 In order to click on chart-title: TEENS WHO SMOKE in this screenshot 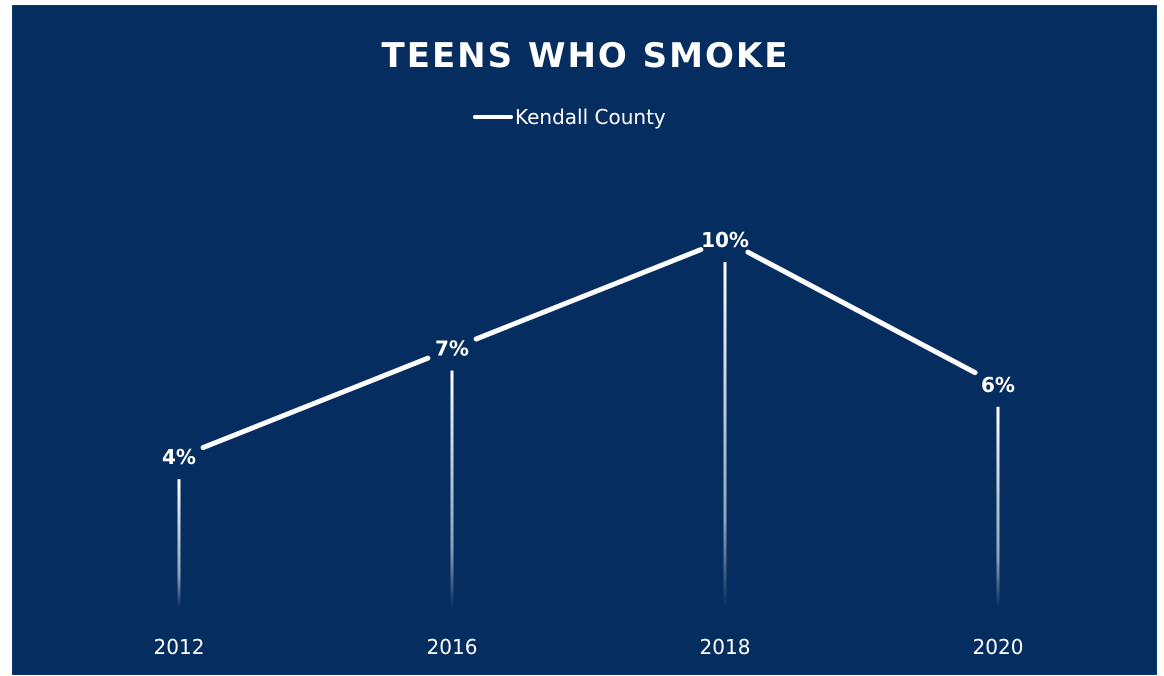, I will do `click(585, 56)`.